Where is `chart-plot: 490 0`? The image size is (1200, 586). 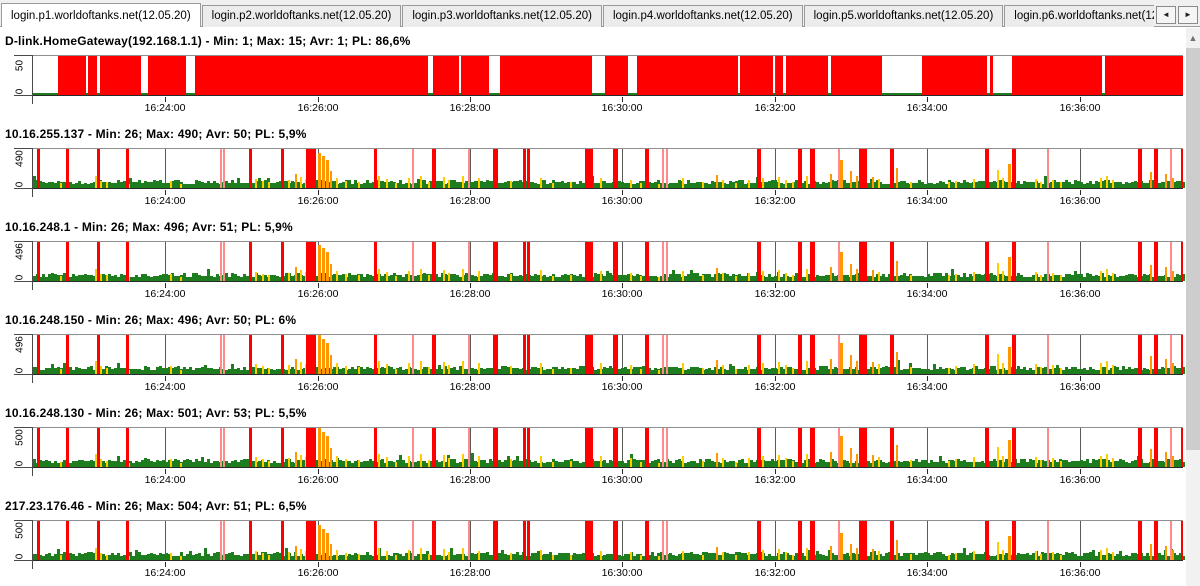 chart-plot: 490 0 is located at coordinates (599, 172).